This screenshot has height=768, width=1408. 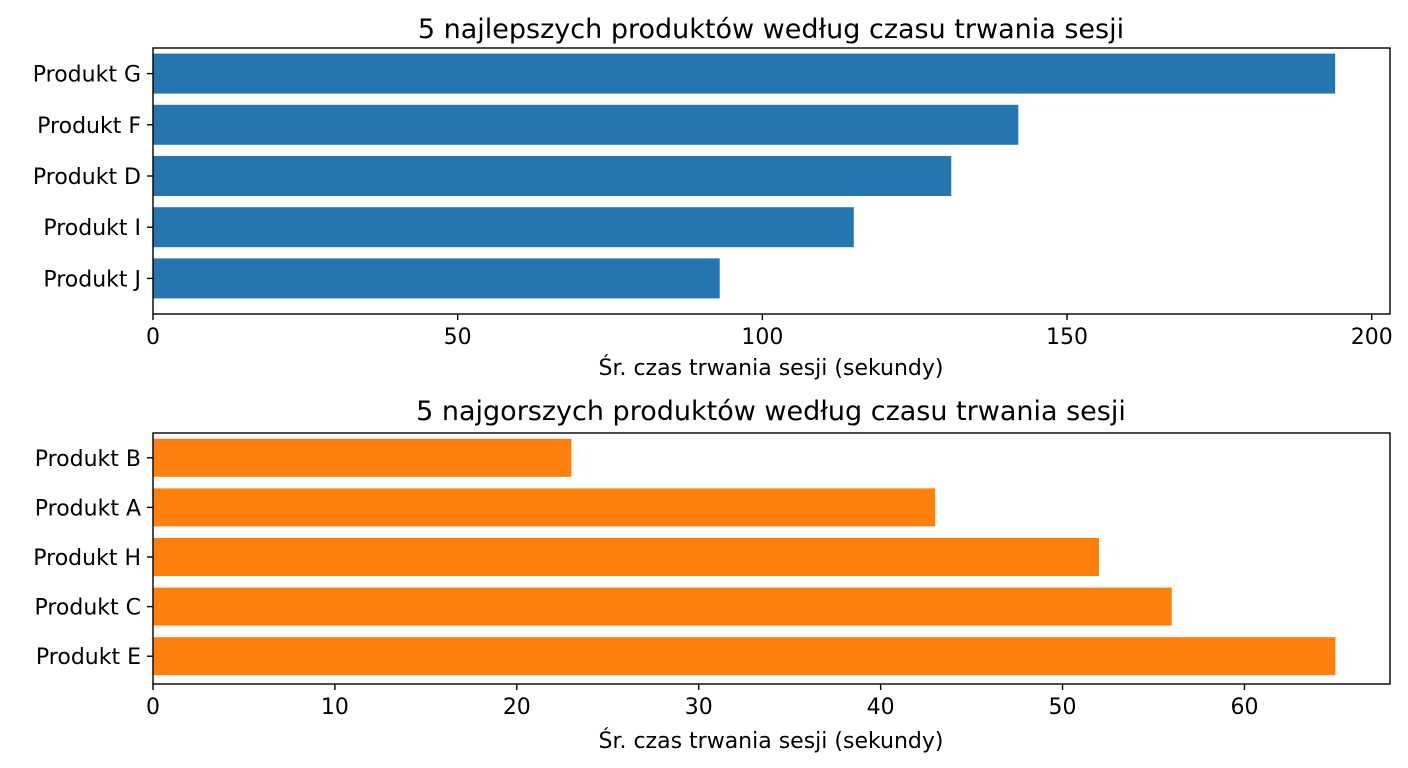 I want to click on y-tick-label: Produkt C, so click(x=87, y=608).